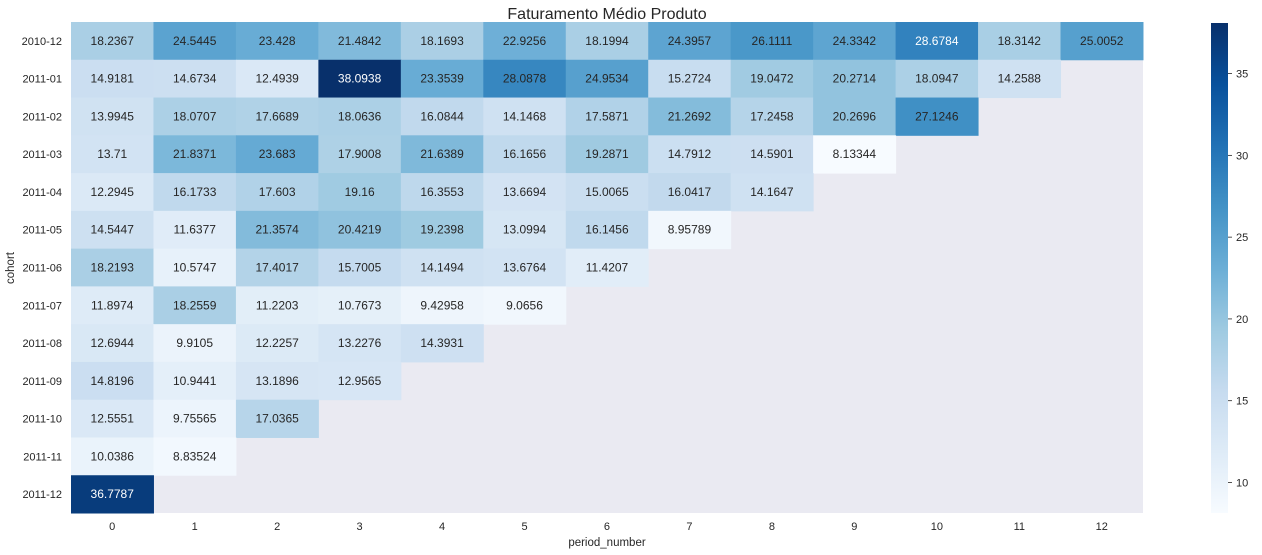 The image size is (1262, 555). I want to click on cell-value-label: 14.8196, so click(113, 381).